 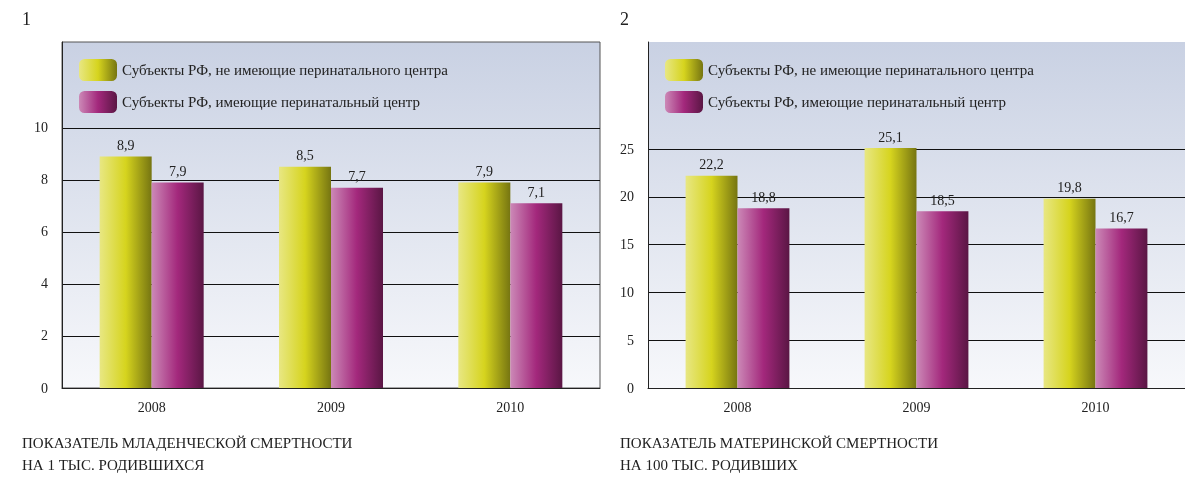 I want to click on text: ПОКАЗАТЕЛЬ МАТЕРИНСКОЙ СМЕРТНОСТИ НА 100 ТЫС. РОДИВШИХ, so click(x=779, y=454).